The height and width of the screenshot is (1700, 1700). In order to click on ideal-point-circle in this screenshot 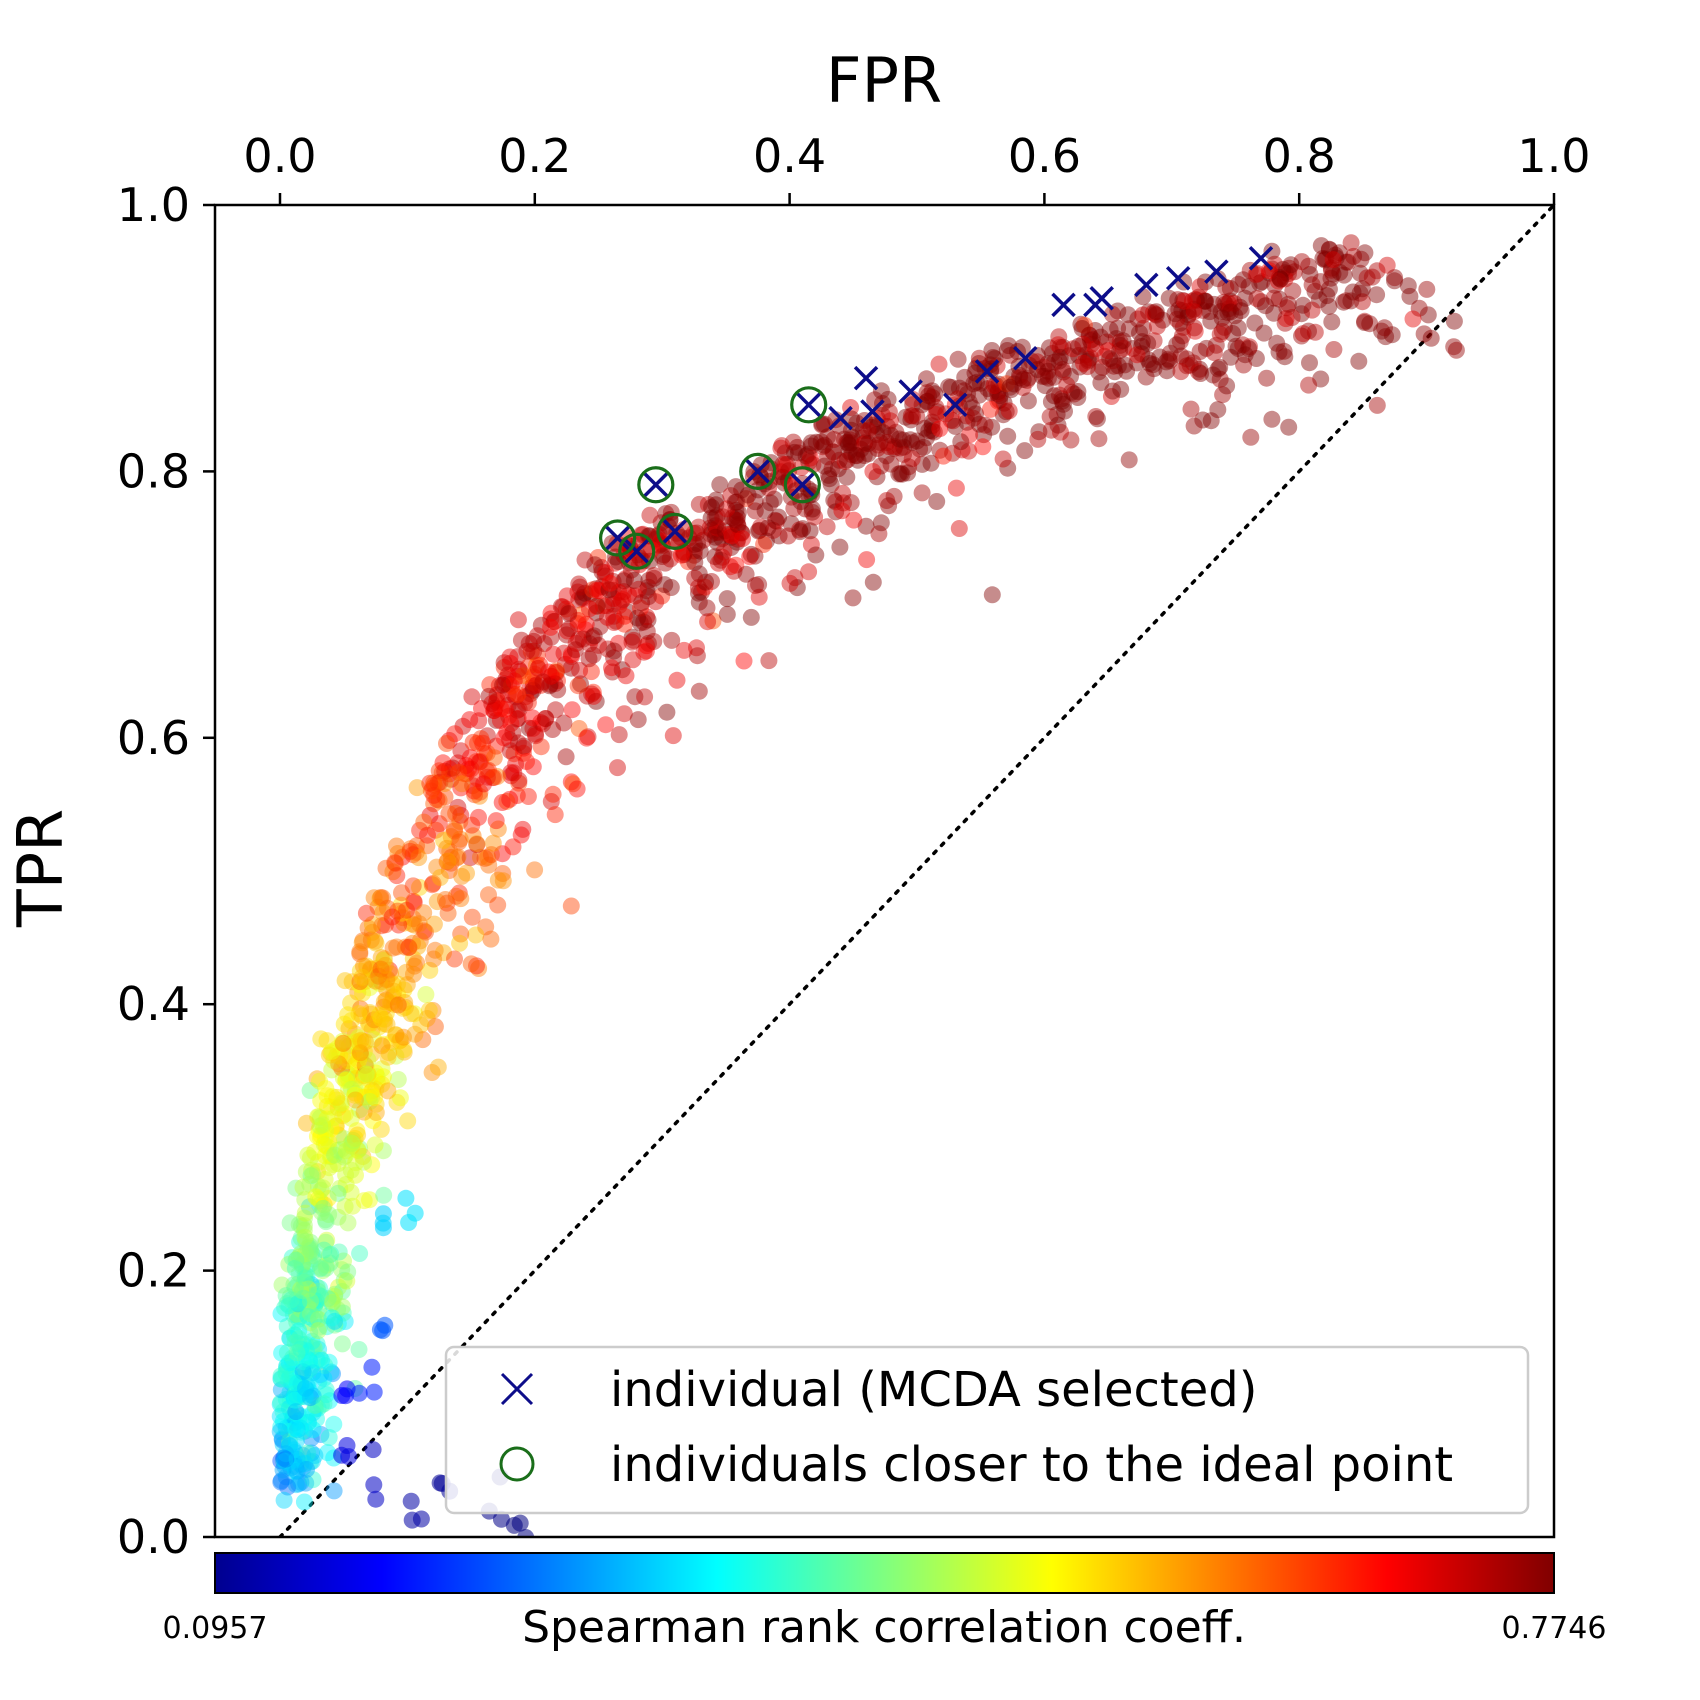, I will do `click(758, 471)`.